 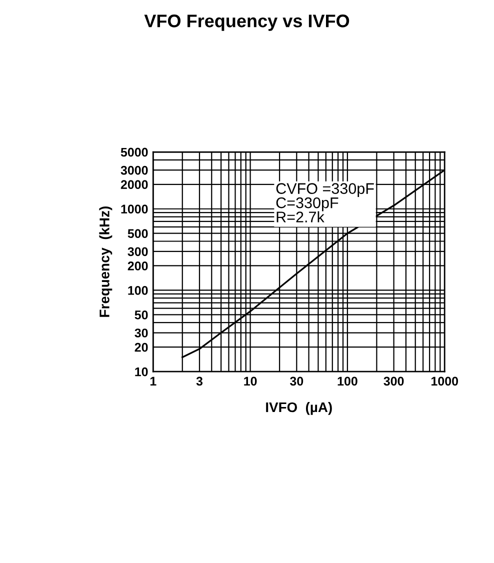 I want to click on x-tick-label: 100, so click(x=348, y=381).